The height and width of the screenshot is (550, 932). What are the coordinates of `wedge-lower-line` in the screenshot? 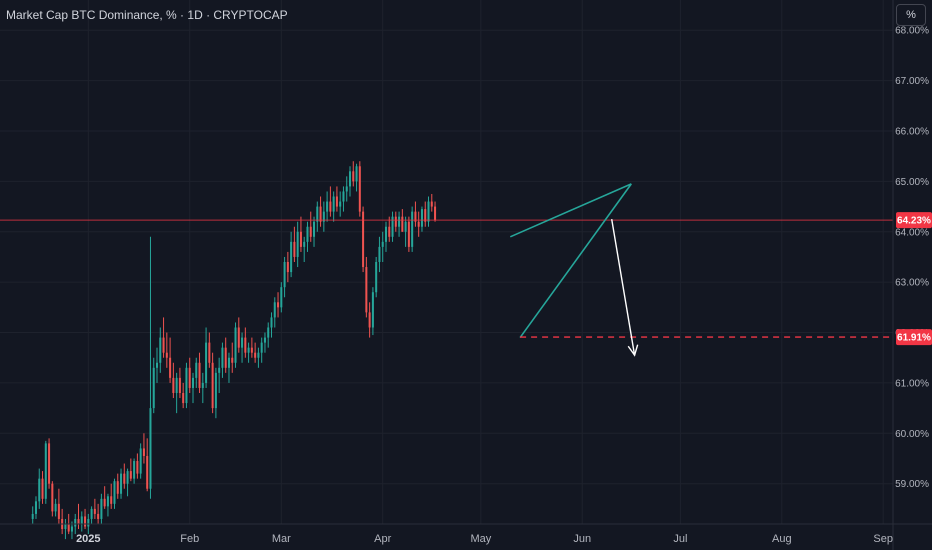 It's located at (575, 261).